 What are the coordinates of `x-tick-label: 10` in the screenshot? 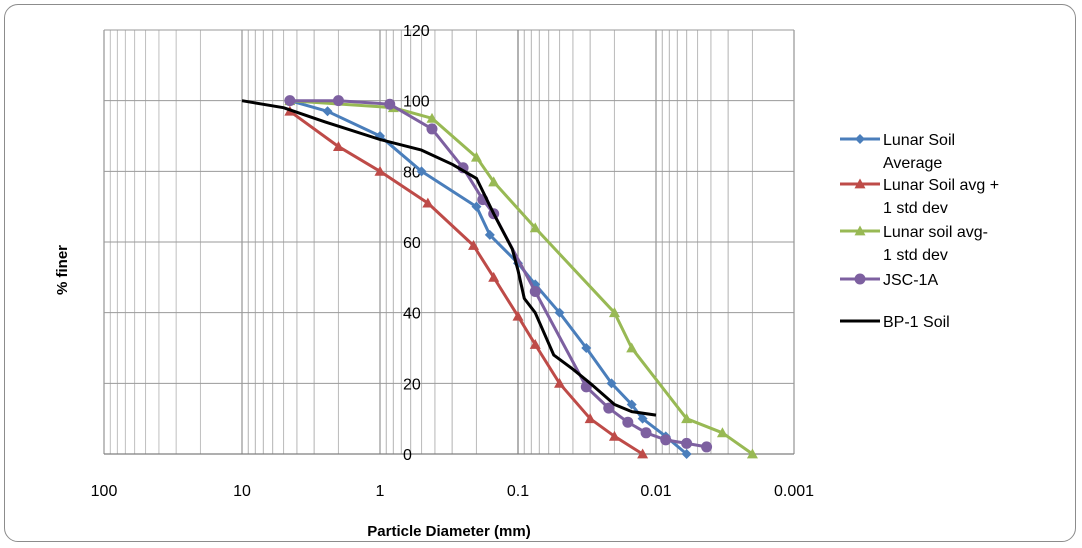 It's located at (242, 491).